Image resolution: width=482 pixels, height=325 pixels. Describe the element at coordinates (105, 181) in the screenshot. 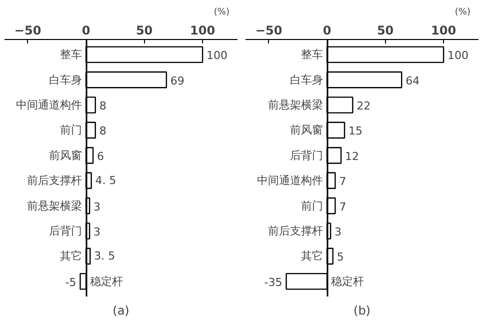

I see `data-label: 4. 5` at that location.